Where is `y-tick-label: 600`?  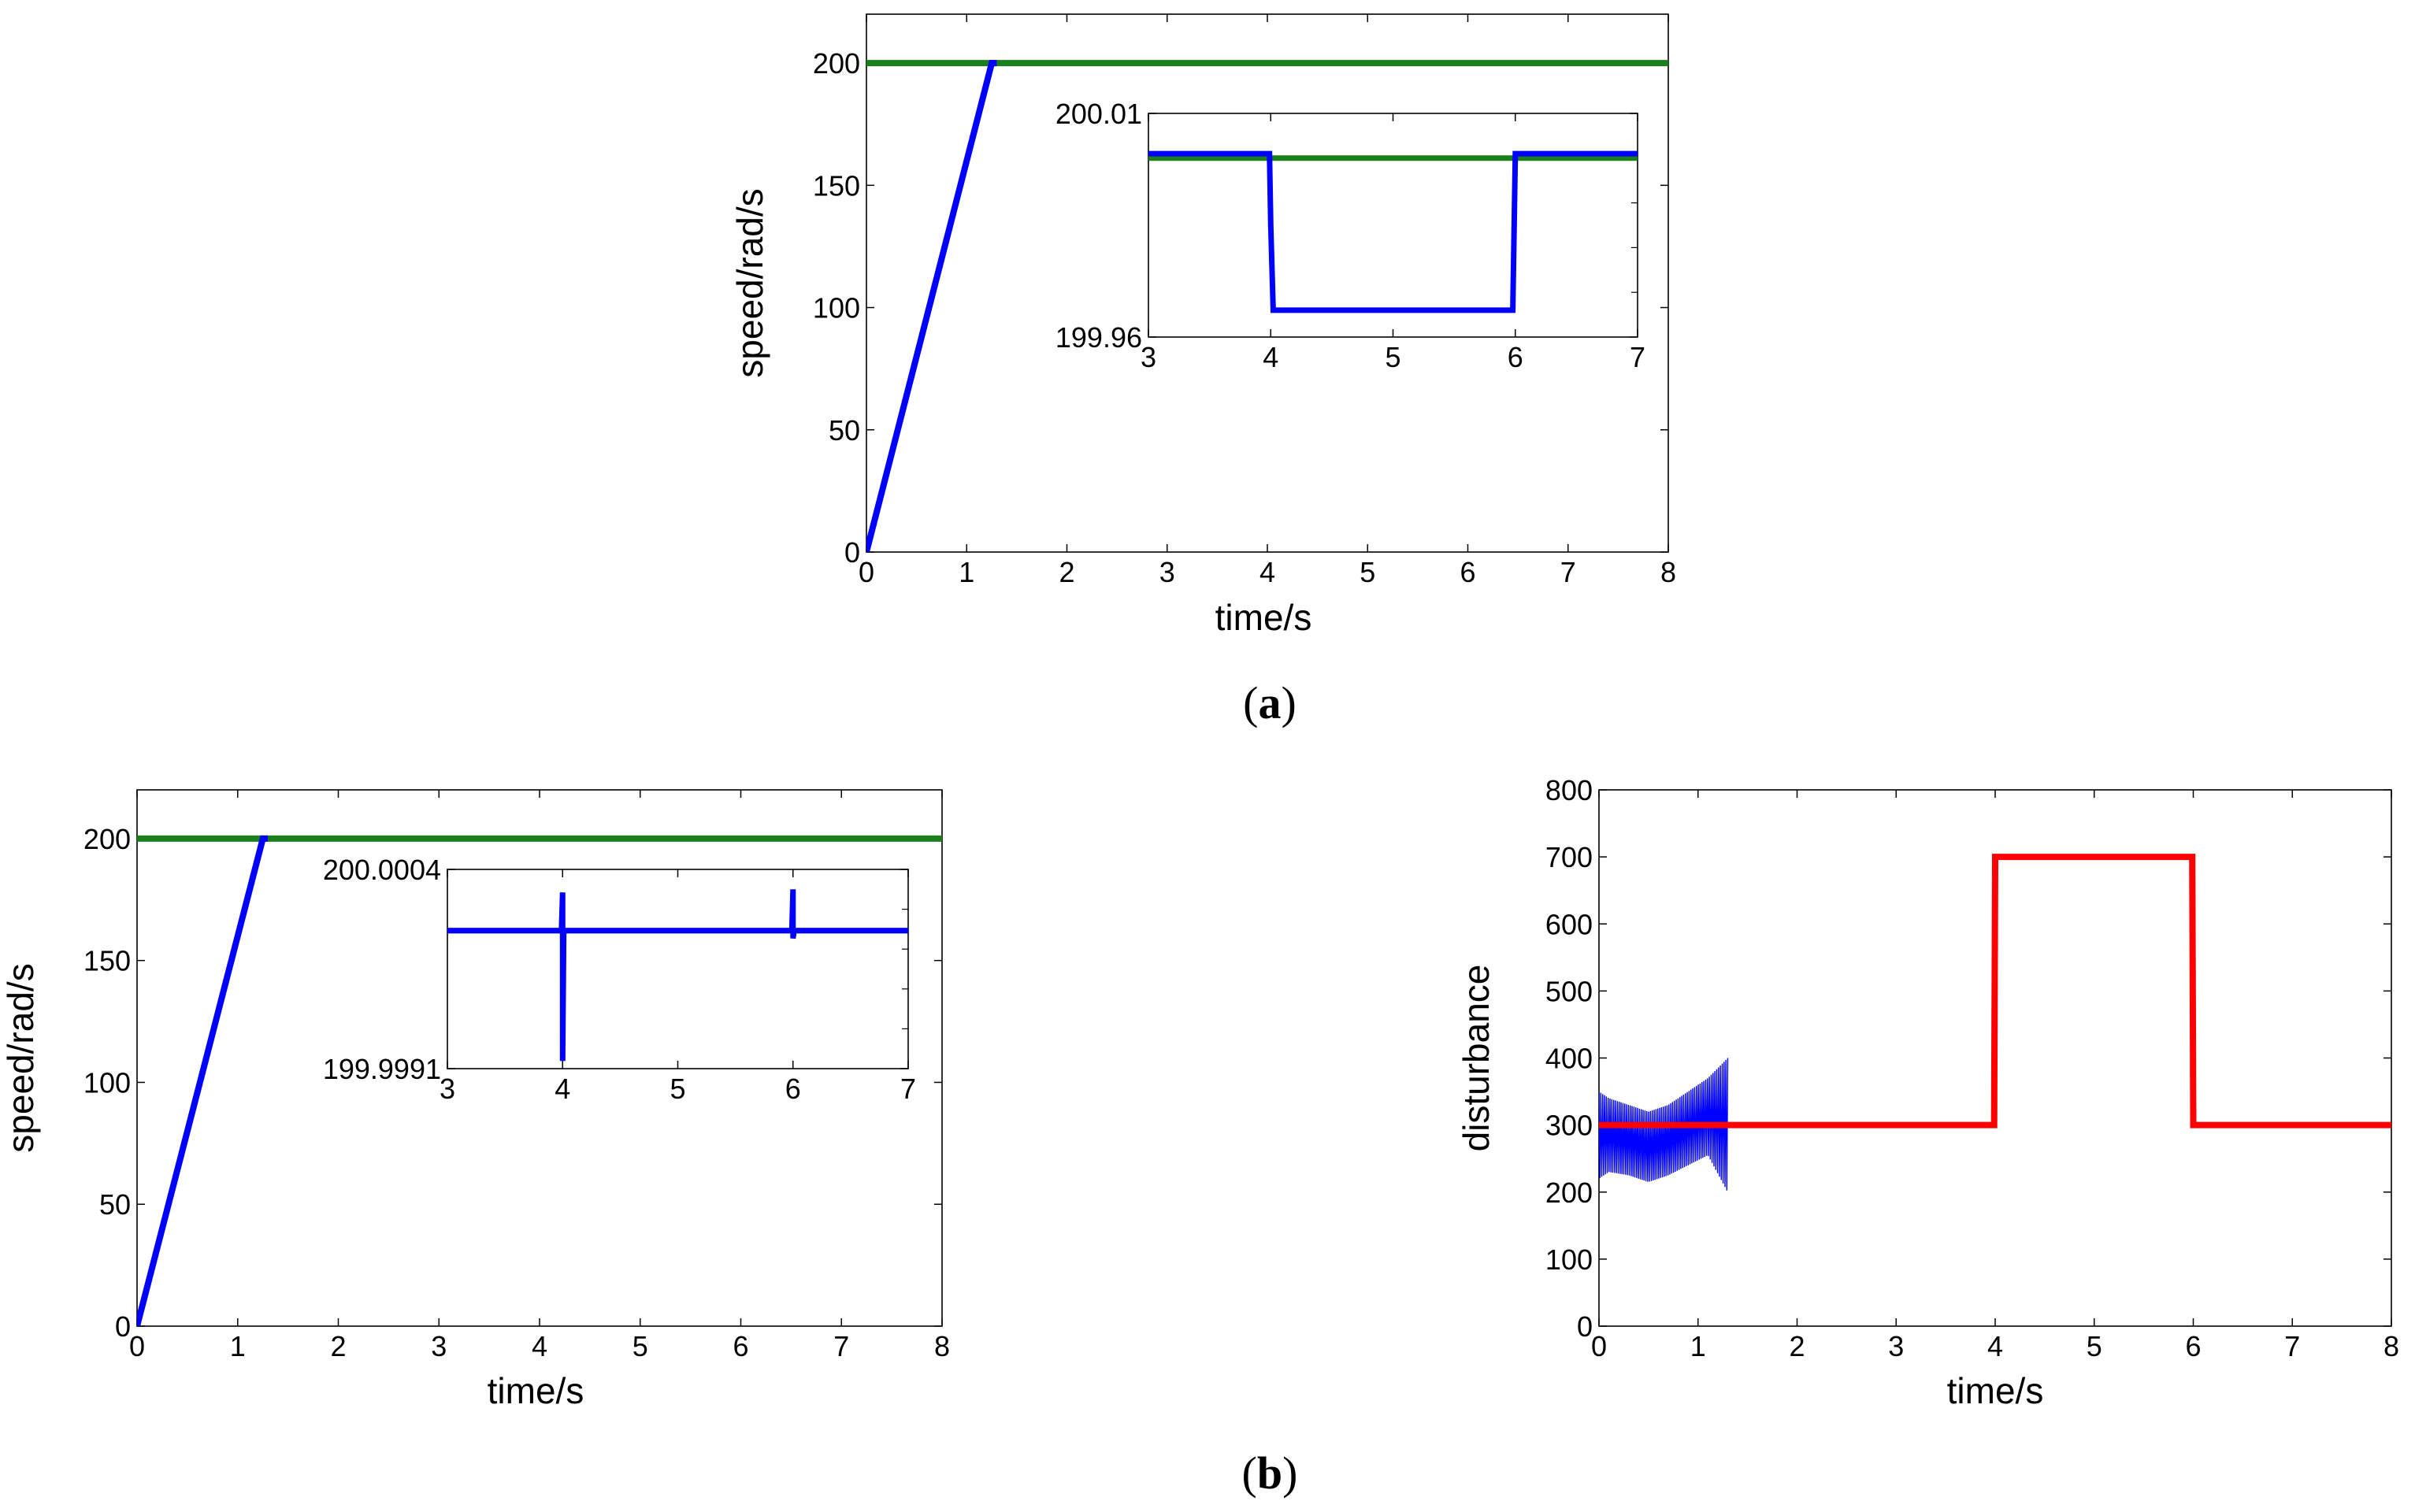 y-tick-label: 600 is located at coordinates (1569, 924).